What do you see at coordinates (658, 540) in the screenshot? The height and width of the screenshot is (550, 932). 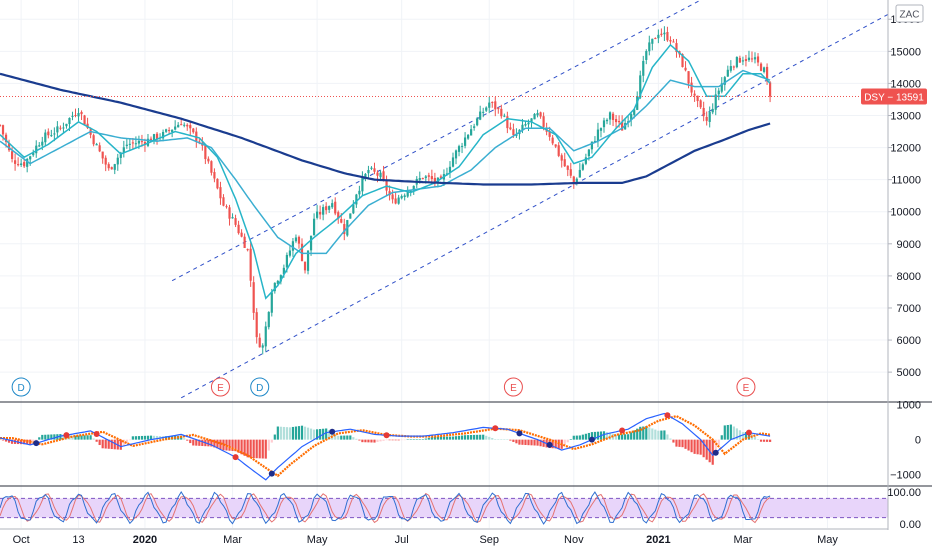 I see `x-tick-label: 2021` at bounding box center [658, 540].